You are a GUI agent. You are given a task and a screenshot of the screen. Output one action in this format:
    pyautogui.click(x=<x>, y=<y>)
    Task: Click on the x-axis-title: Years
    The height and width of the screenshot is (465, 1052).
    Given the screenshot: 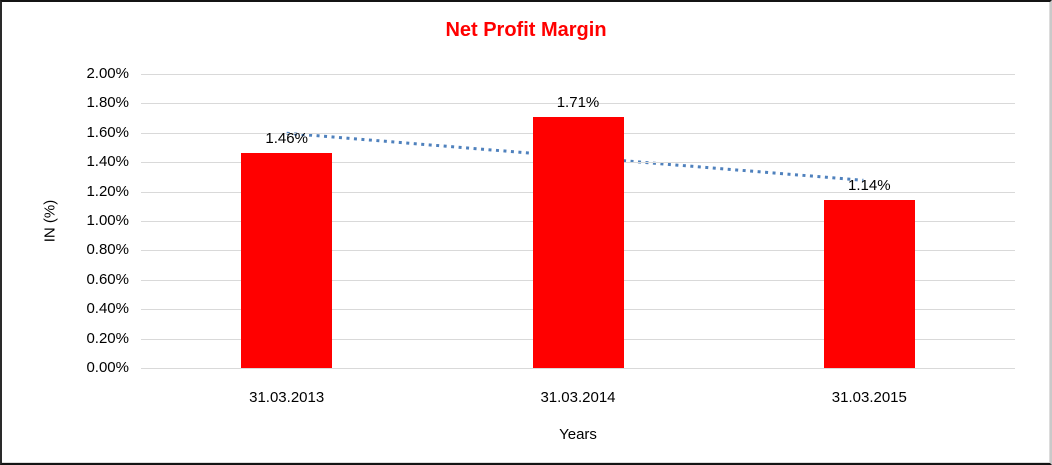 What is the action you would take?
    pyautogui.click(x=578, y=434)
    